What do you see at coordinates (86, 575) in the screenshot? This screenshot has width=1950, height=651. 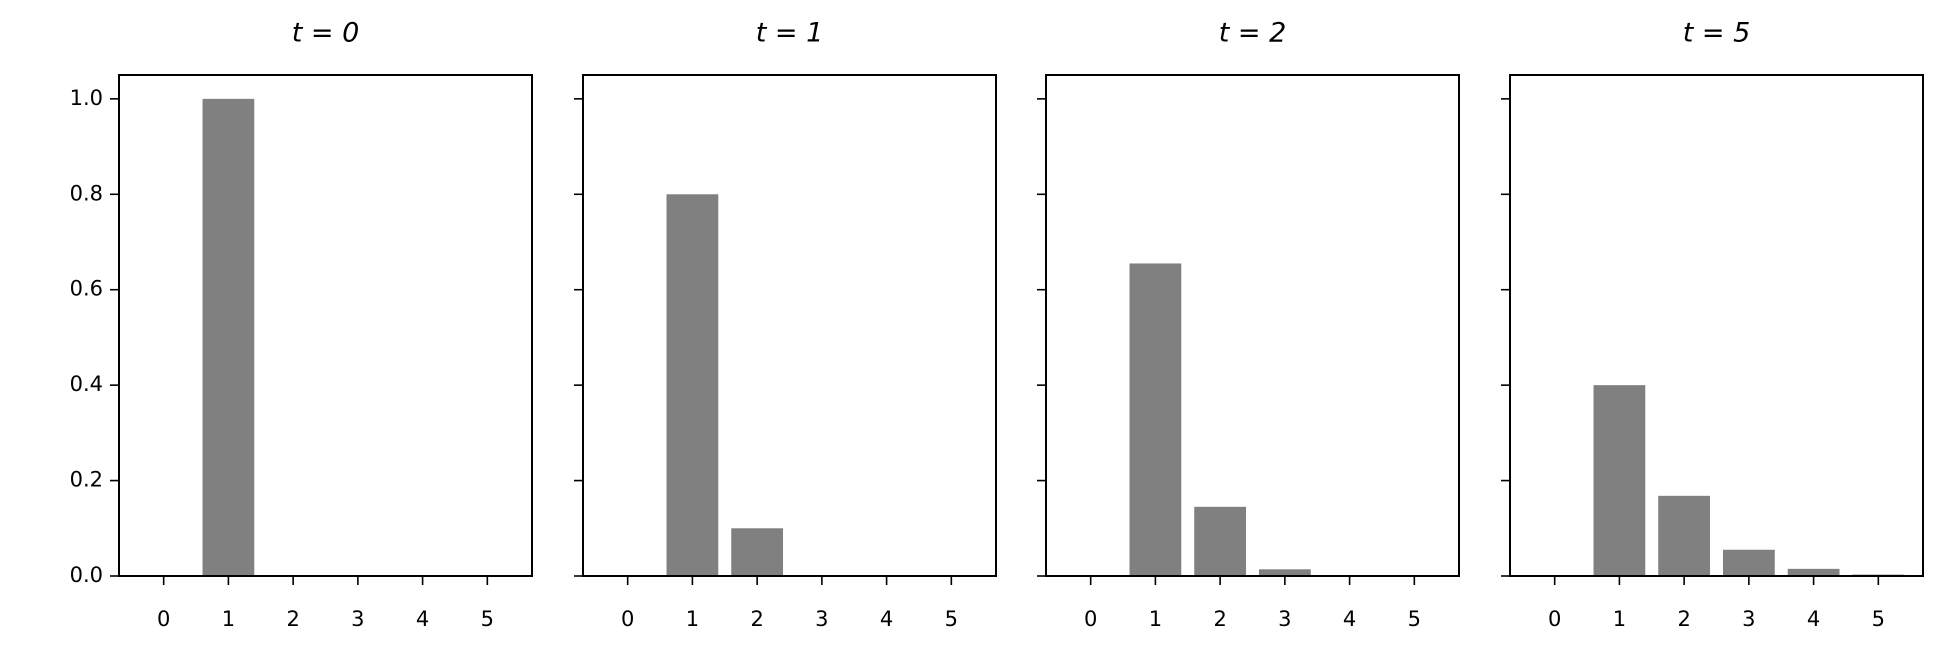 I see `y-tick-label: 0.0` at bounding box center [86, 575].